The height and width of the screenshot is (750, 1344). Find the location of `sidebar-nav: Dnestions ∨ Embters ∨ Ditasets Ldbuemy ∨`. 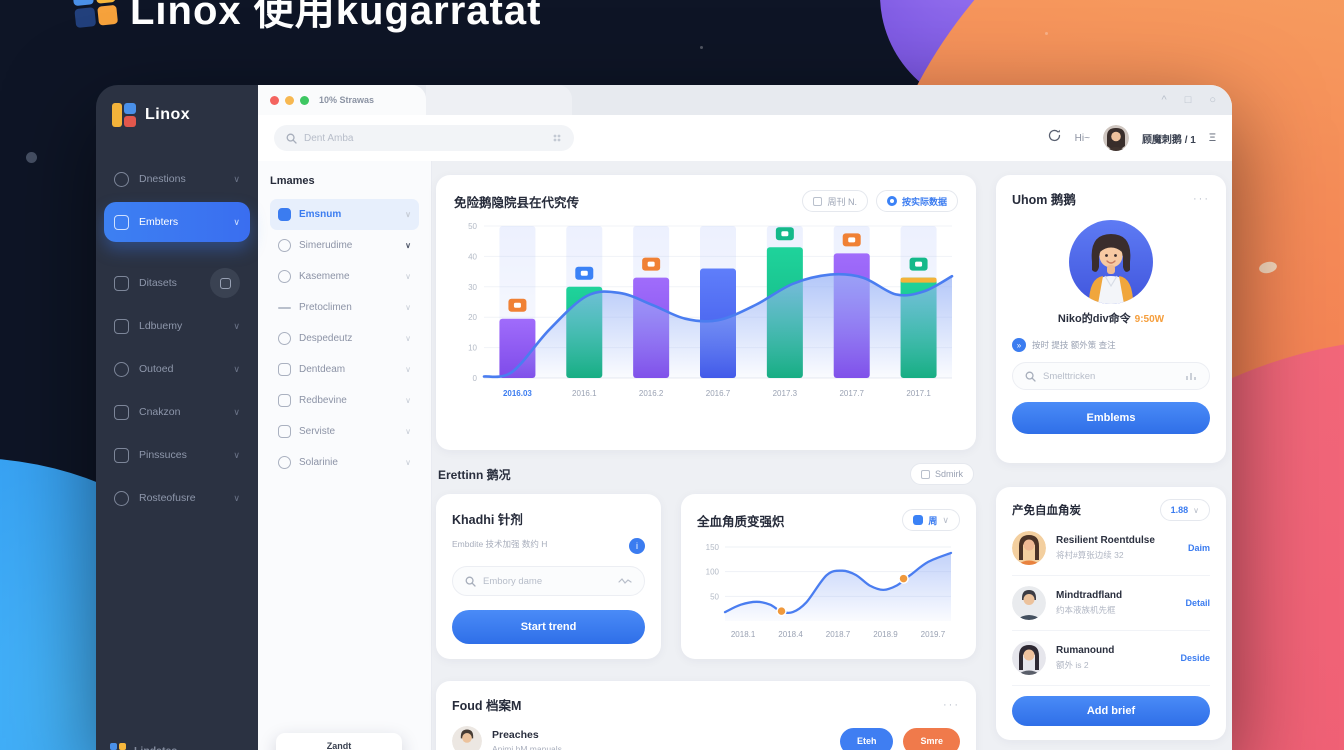

sidebar-nav: Dnestions ∨ Embters ∨ Ditasets Ldbuemy ∨ is located at coordinates (177, 338).